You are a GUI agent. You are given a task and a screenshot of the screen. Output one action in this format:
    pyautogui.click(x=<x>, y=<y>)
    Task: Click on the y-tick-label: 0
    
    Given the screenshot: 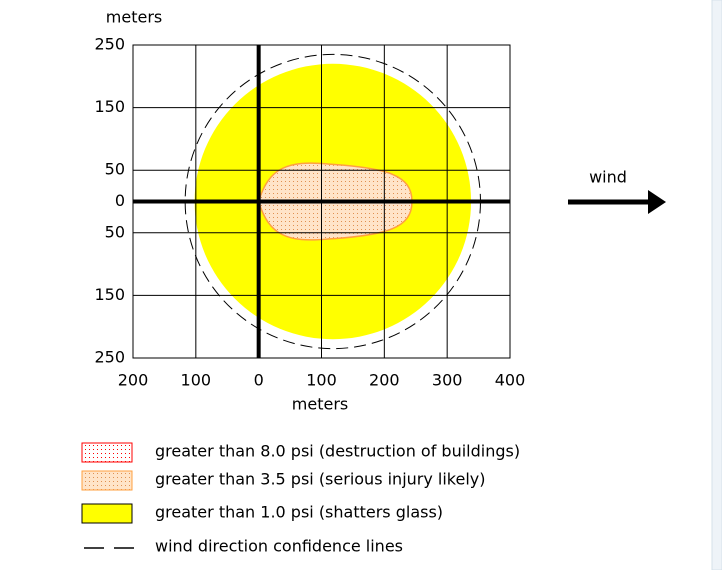 What is the action you would take?
    pyautogui.click(x=120, y=200)
    